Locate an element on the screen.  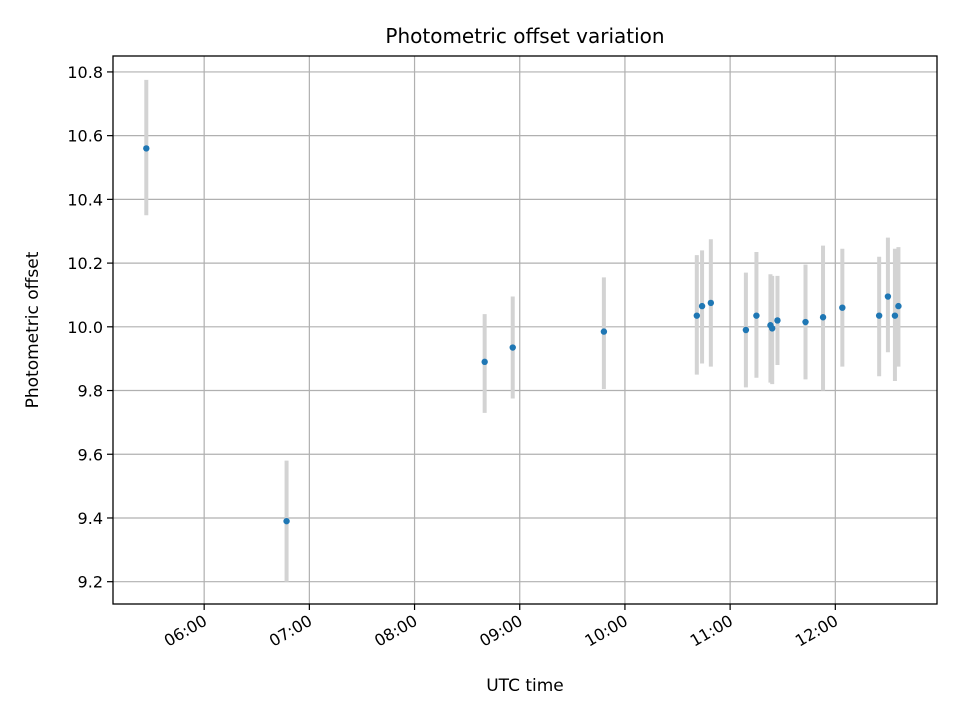
y-tick-label: 9.8 is located at coordinates (90, 391).